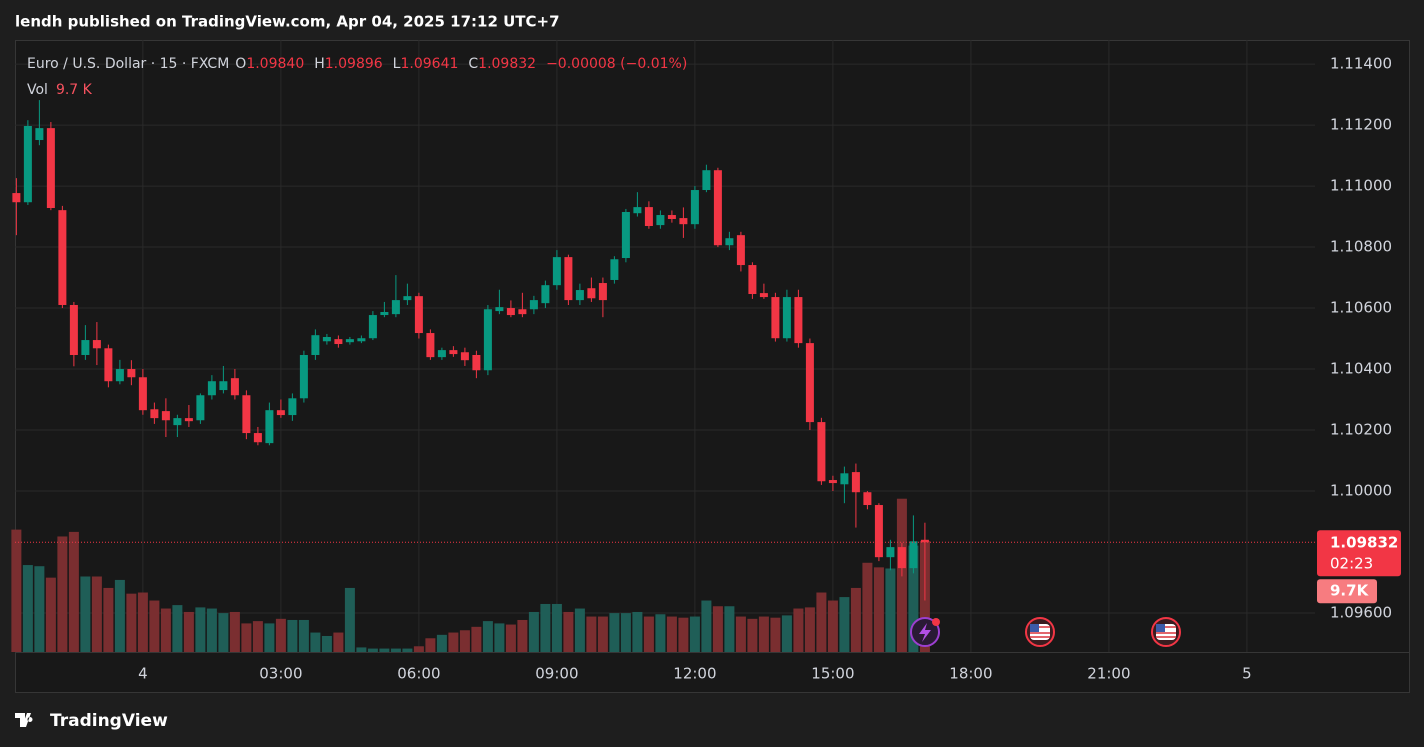  What do you see at coordinates (1361, 186) in the screenshot?
I see `y-tick-label: 1.11000` at bounding box center [1361, 186].